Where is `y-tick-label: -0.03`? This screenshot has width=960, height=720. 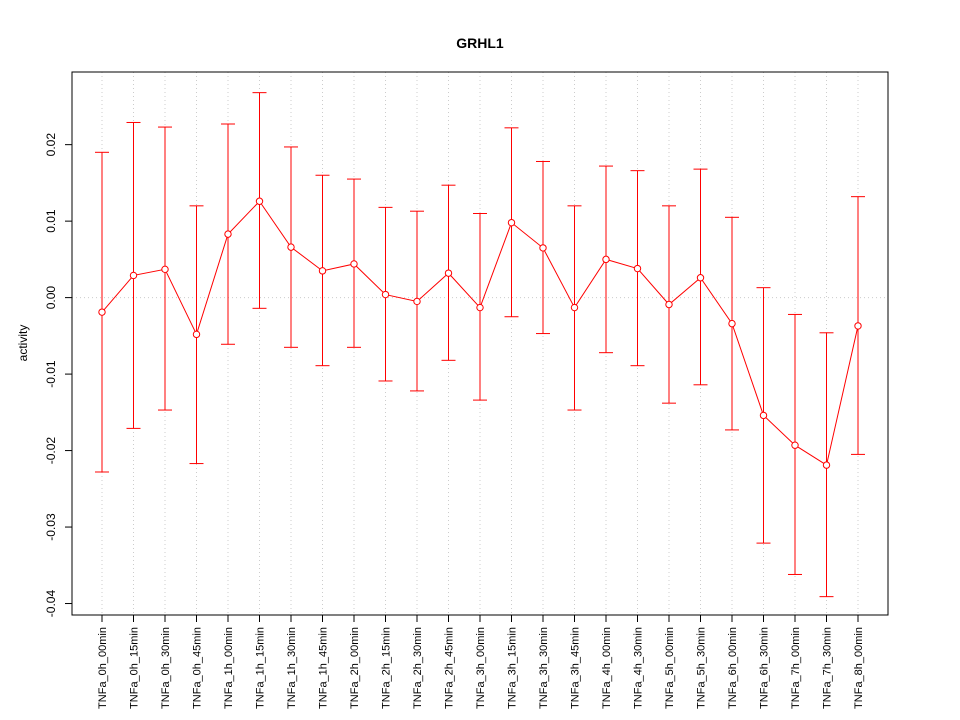
y-tick-label: -0.03 is located at coordinates (51, 527).